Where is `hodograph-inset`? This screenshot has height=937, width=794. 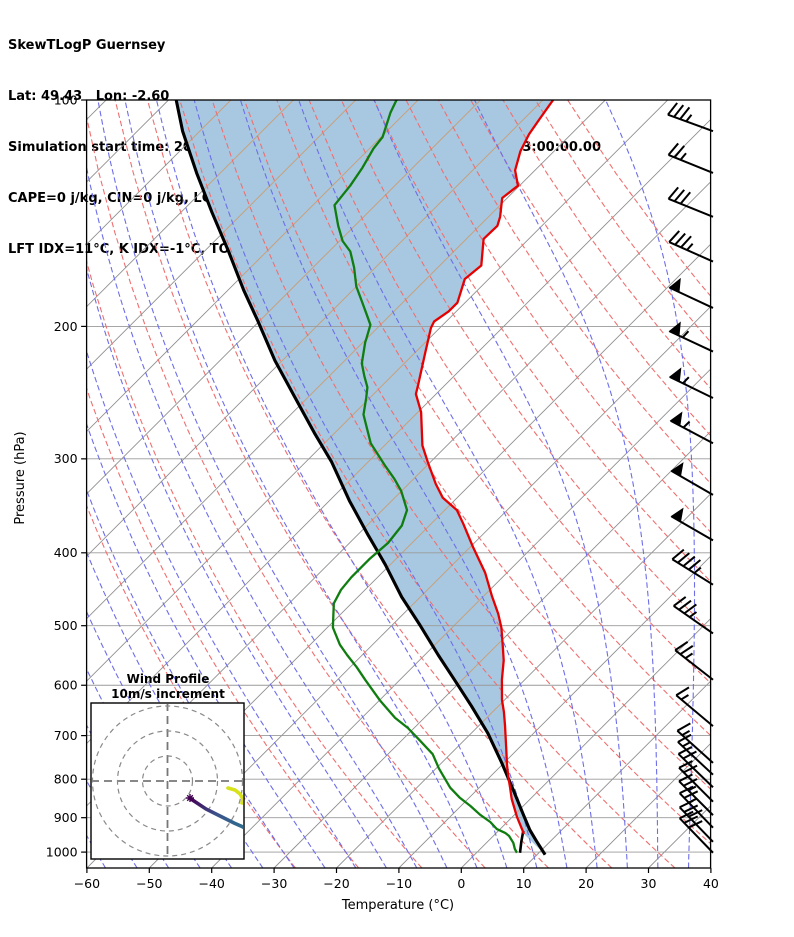
hodograph-inset is located at coordinates (167, 781).